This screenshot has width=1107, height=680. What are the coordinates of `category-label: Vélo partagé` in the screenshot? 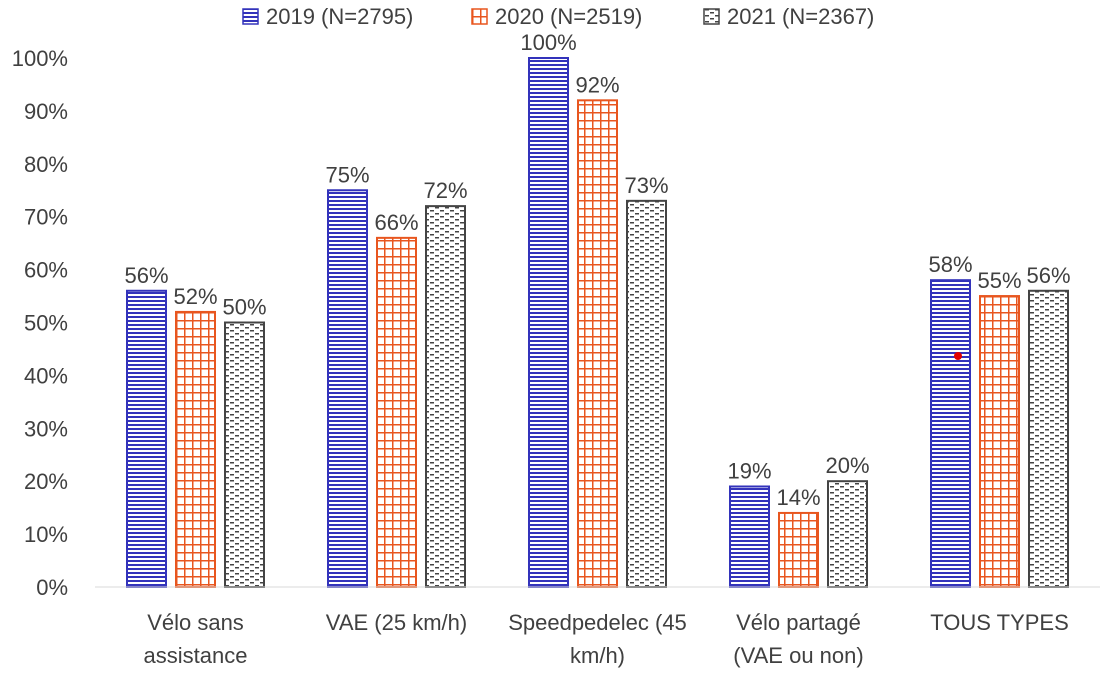 It's located at (798, 622).